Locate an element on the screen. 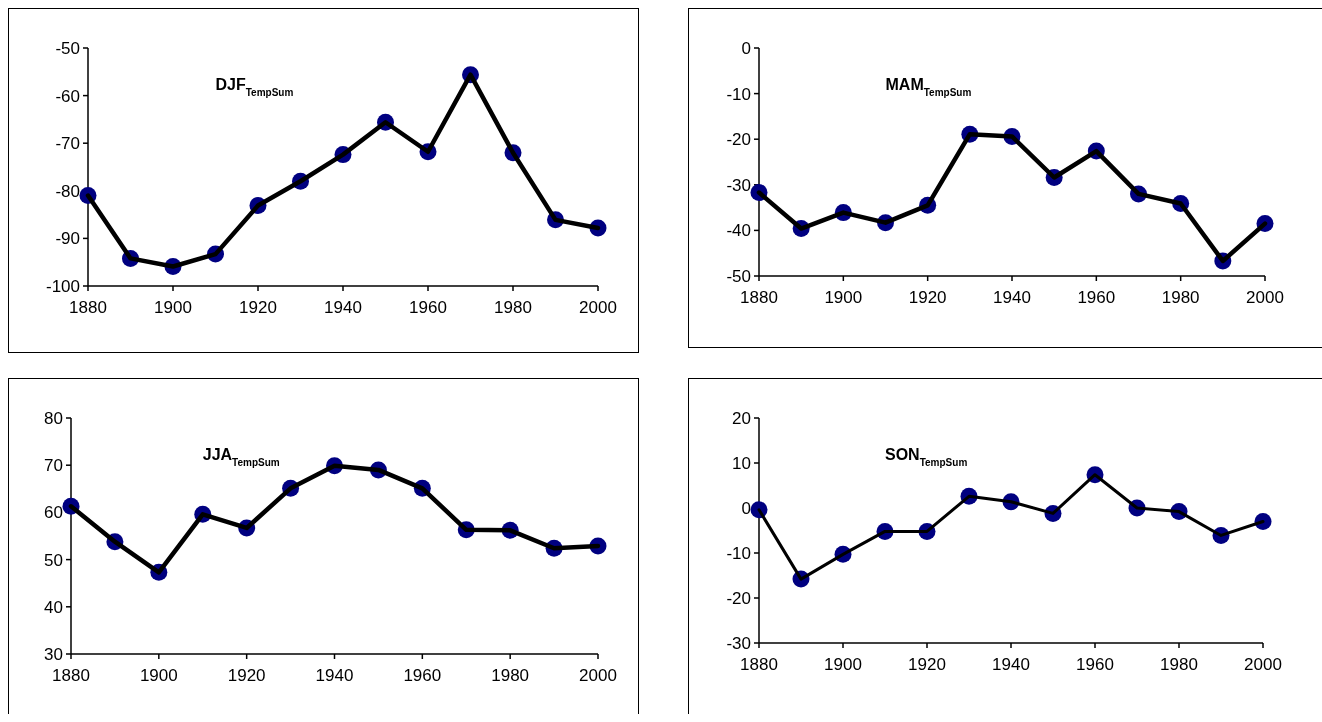 The height and width of the screenshot is (722, 1322). y-tick-label: 20 is located at coordinates (741, 418).